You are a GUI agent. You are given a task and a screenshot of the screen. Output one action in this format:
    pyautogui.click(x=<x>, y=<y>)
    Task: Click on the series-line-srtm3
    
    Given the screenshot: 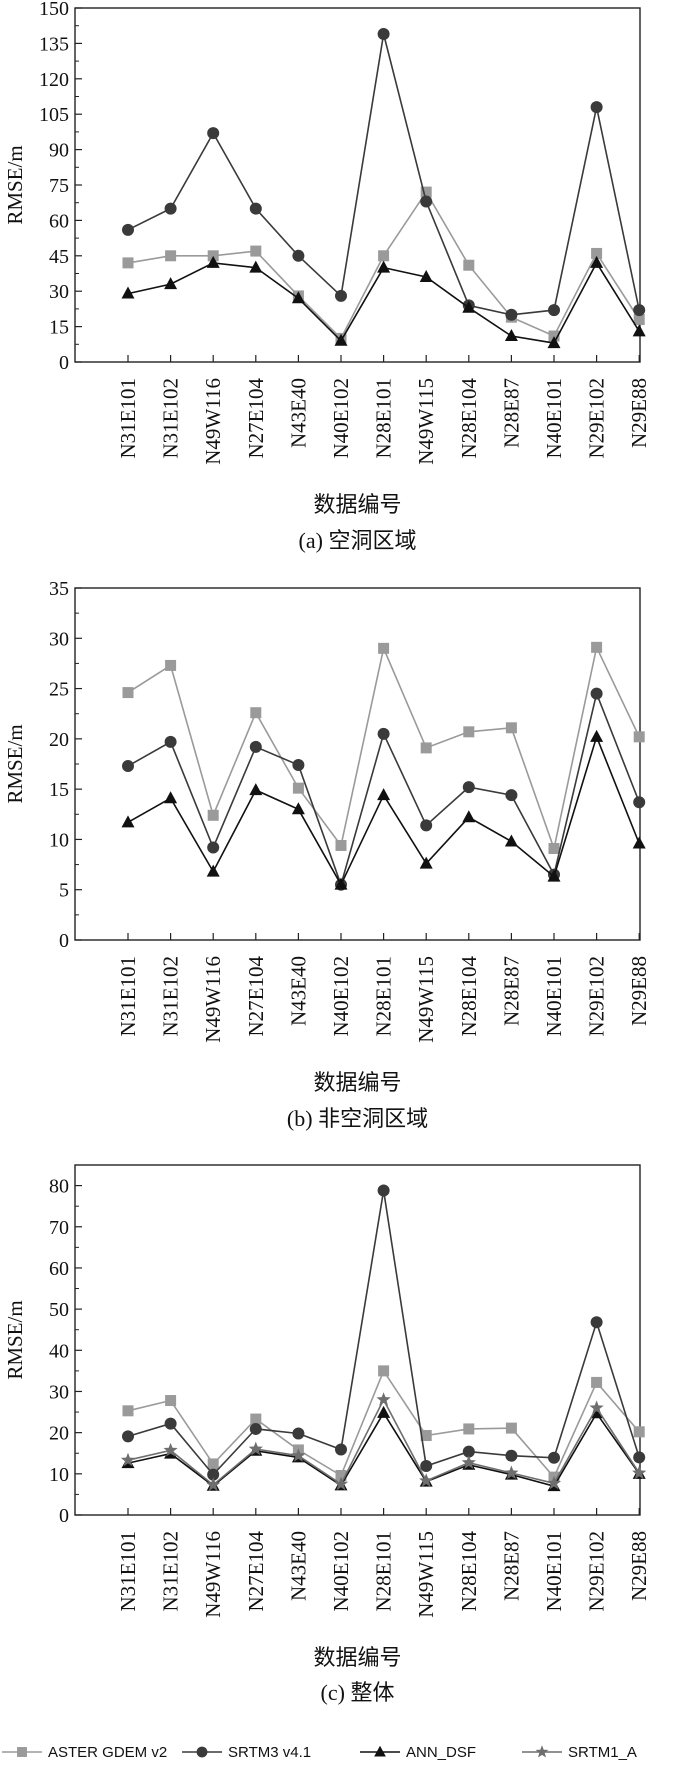 What is the action you would take?
    pyautogui.click(x=383, y=174)
    